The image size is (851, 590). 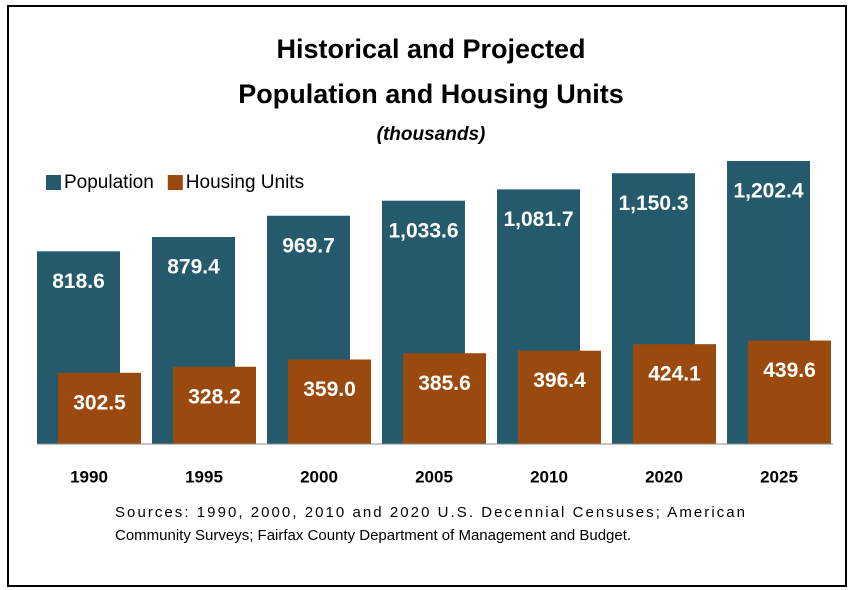 What do you see at coordinates (319, 476) in the screenshot?
I see `x-tick-label: 2000` at bounding box center [319, 476].